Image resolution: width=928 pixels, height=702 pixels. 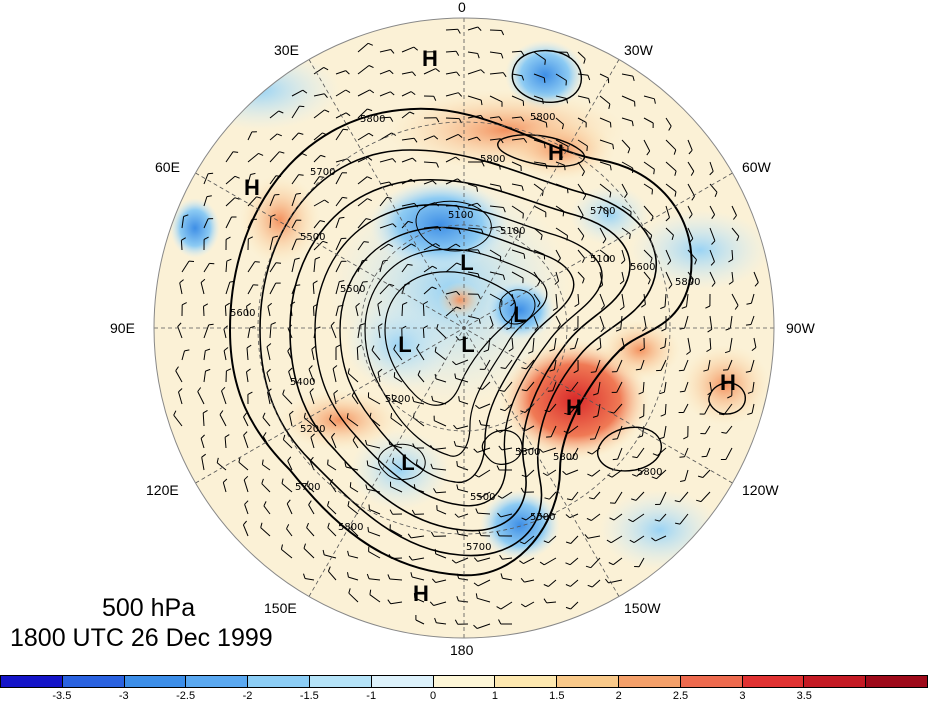 What do you see at coordinates (711, 681) in the screenshot?
I see `colorbar-segment` at bounding box center [711, 681].